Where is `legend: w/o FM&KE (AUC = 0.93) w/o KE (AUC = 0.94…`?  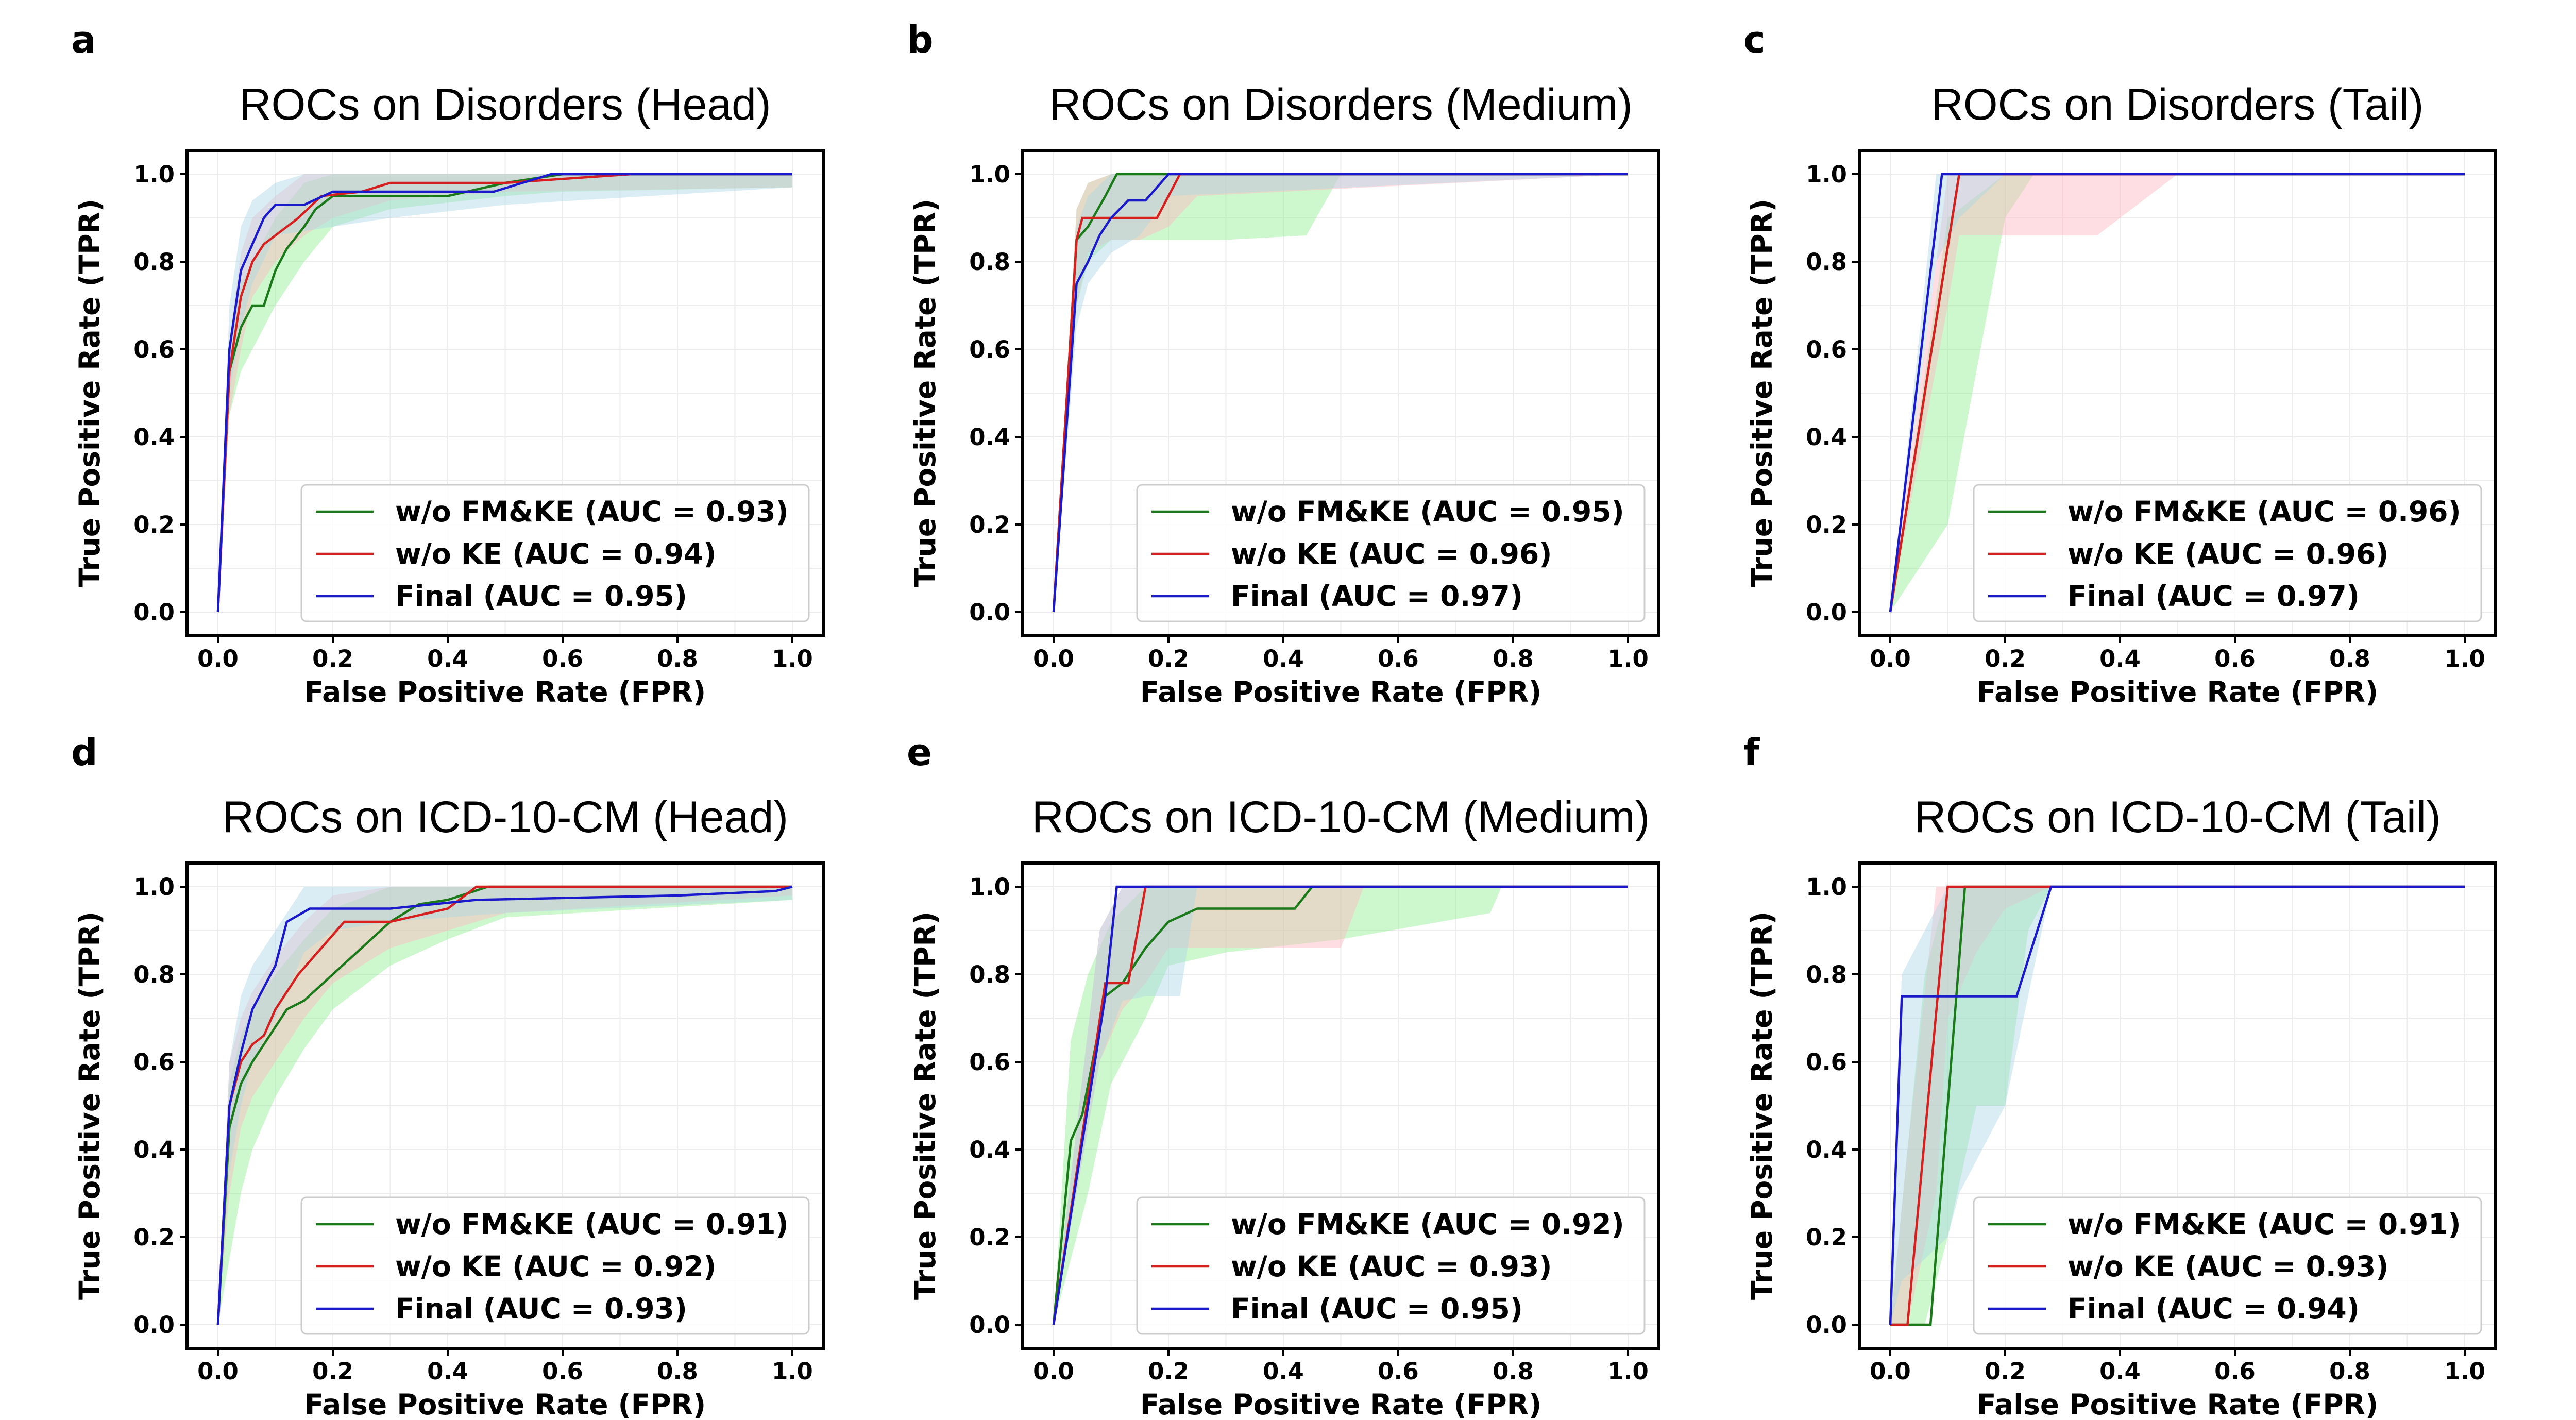 legend: w/o FM&KE (AUC = 0.93) w/o KE (AUC = 0.94… is located at coordinates (555, 553).